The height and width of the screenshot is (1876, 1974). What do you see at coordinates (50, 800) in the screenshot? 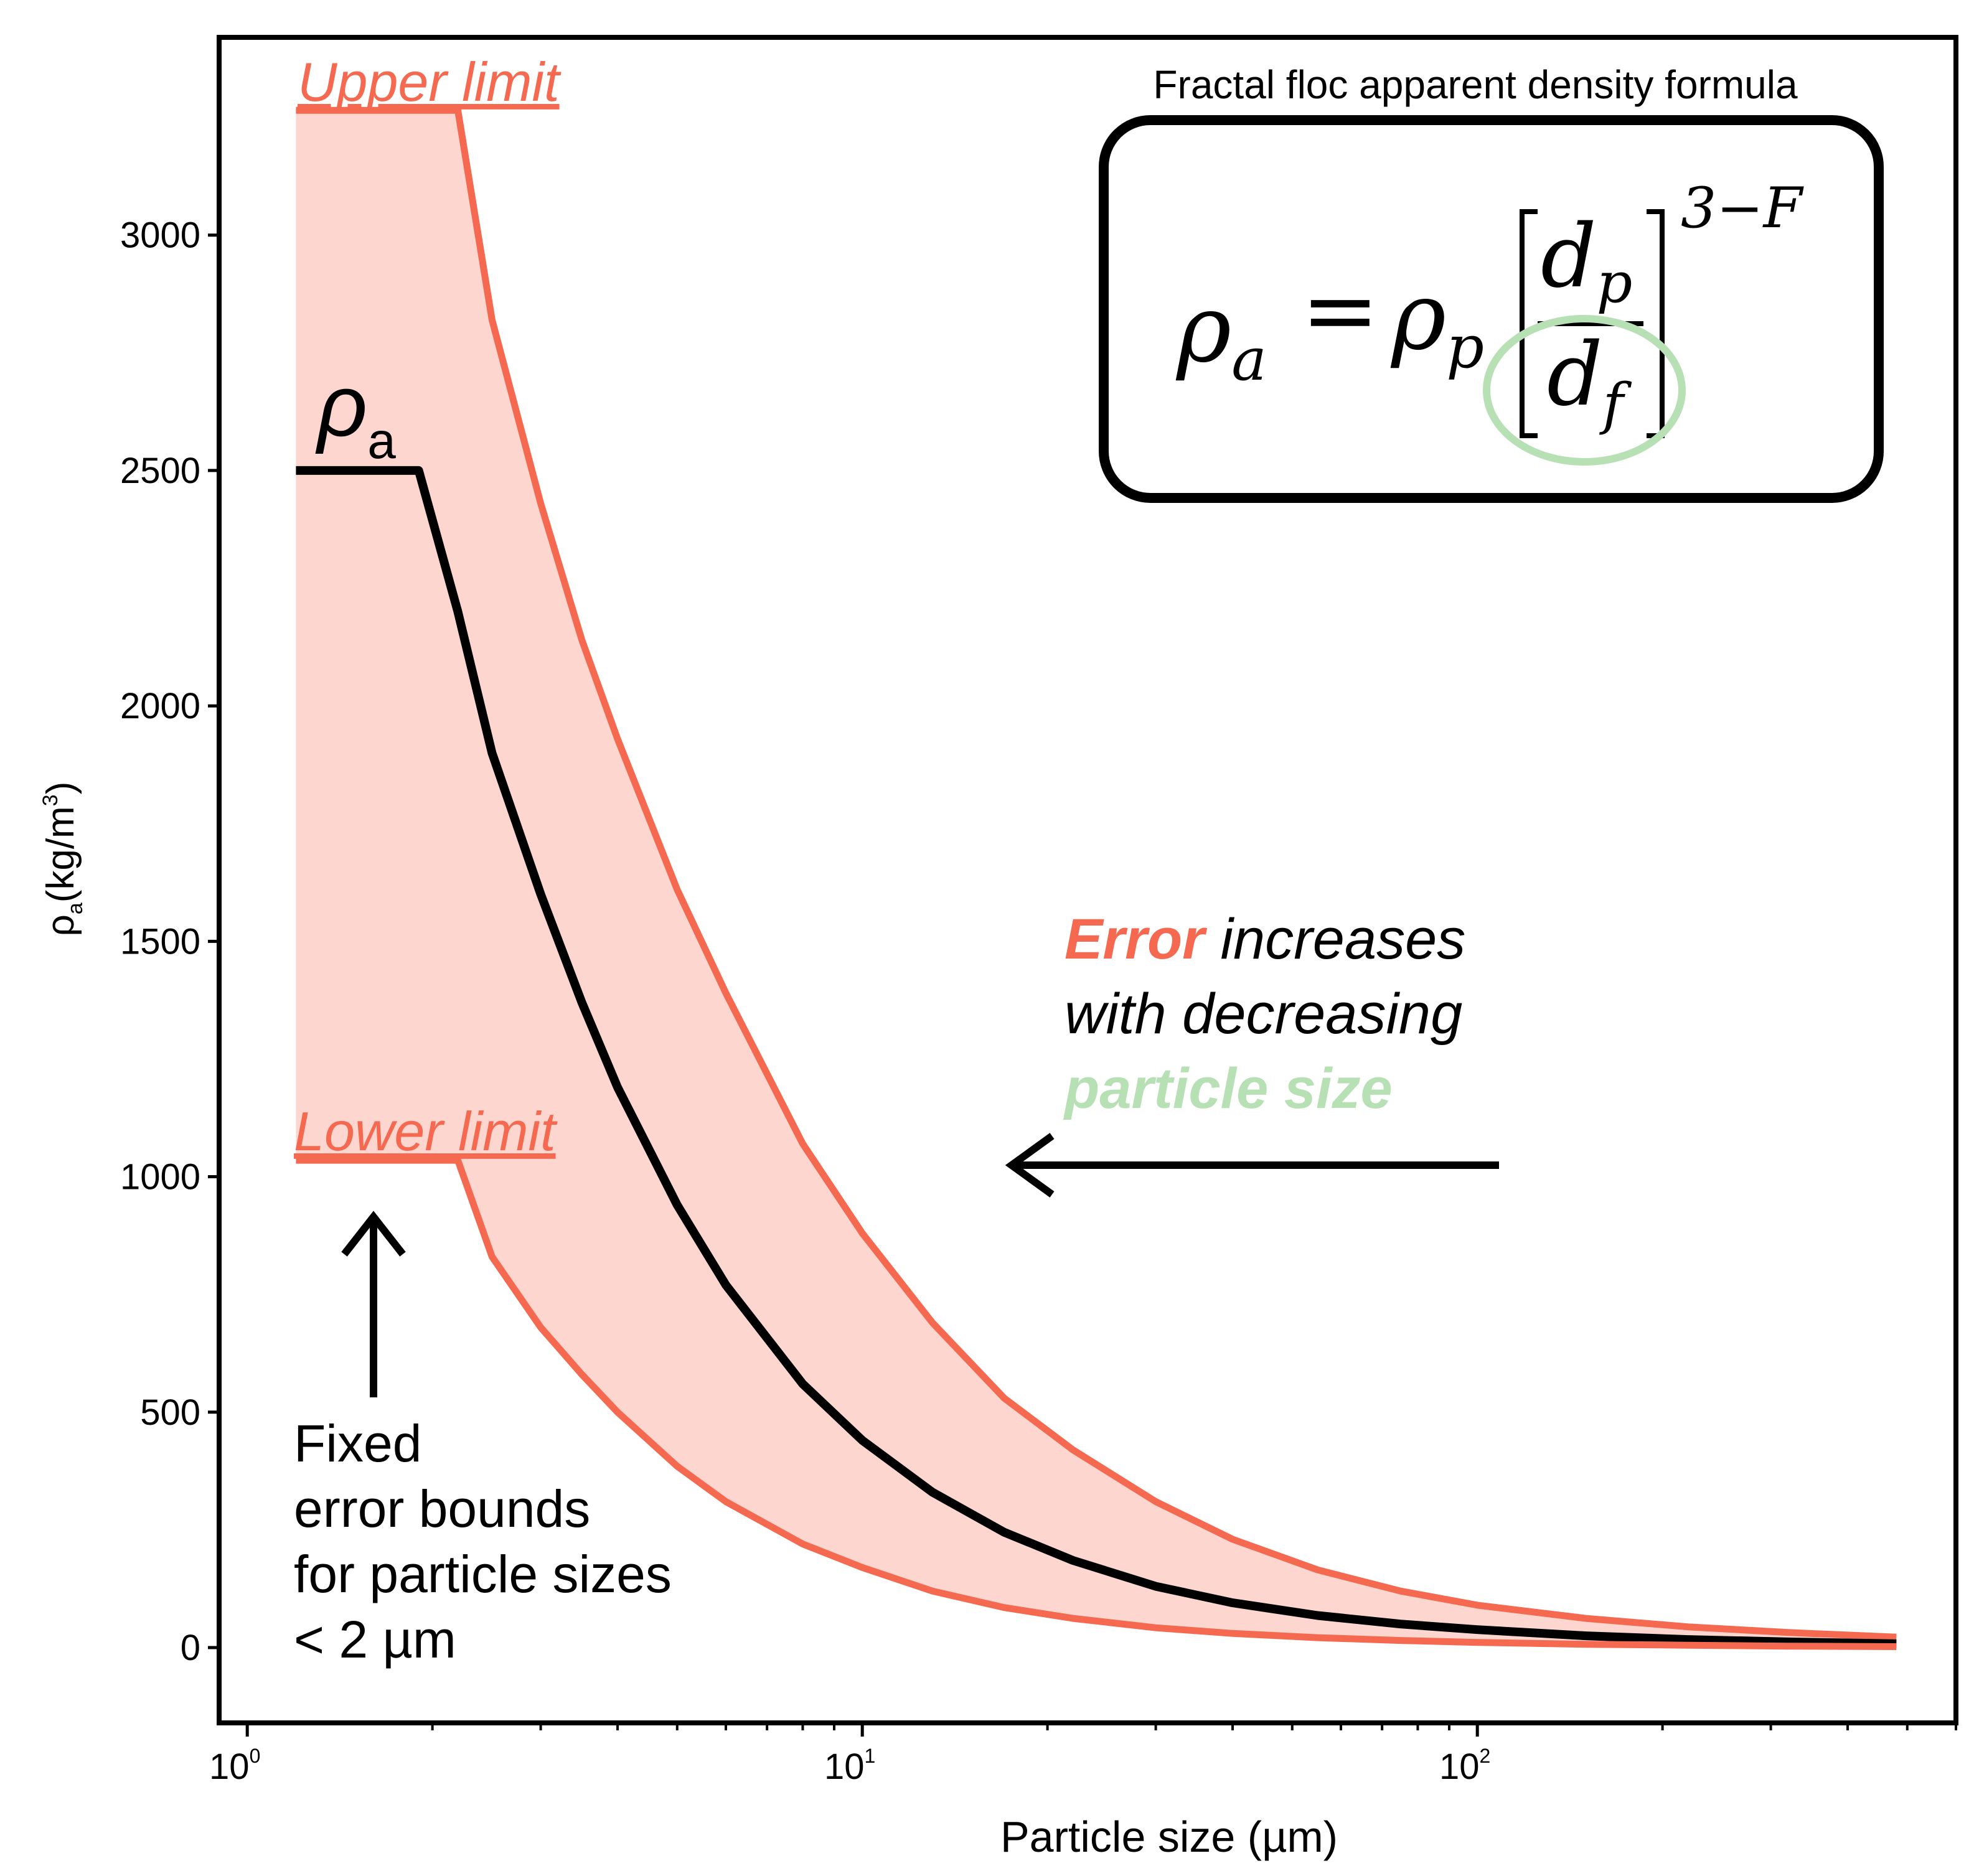
I see `y-label-sup: 3` at bounding box center [50, 800].